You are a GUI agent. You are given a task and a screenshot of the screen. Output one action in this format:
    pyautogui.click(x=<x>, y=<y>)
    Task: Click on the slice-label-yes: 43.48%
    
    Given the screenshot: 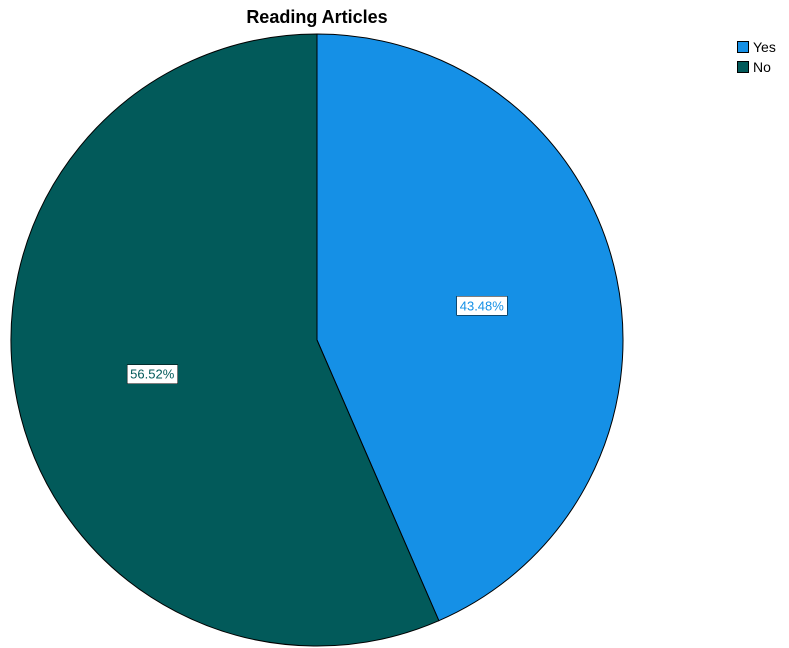 What is the action you would take?
    pyautogui.click(x=482, y=306)
    